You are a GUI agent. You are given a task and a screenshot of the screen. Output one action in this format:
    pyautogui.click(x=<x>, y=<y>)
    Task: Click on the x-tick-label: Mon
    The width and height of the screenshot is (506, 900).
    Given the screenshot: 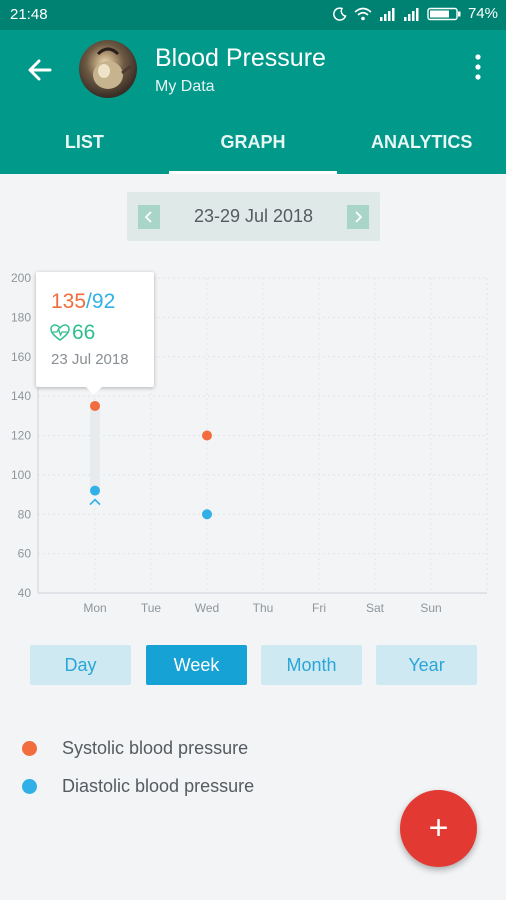 What is the action you would take?
    pyautogui.click(x=94, y=608)
    